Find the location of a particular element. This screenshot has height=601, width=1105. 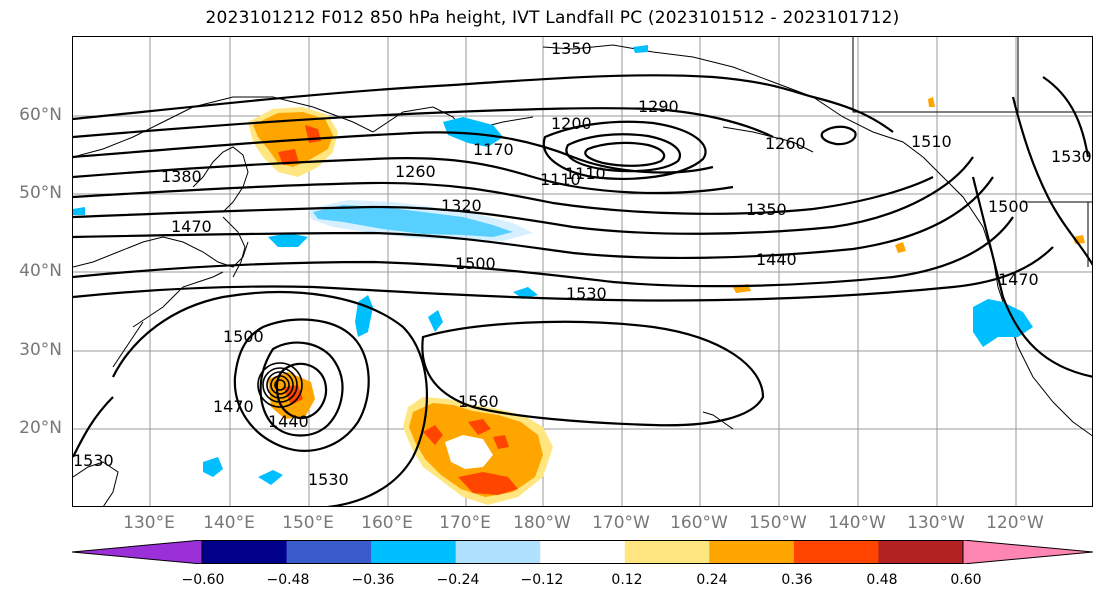

colorbar is located at coordinates (582, 552).